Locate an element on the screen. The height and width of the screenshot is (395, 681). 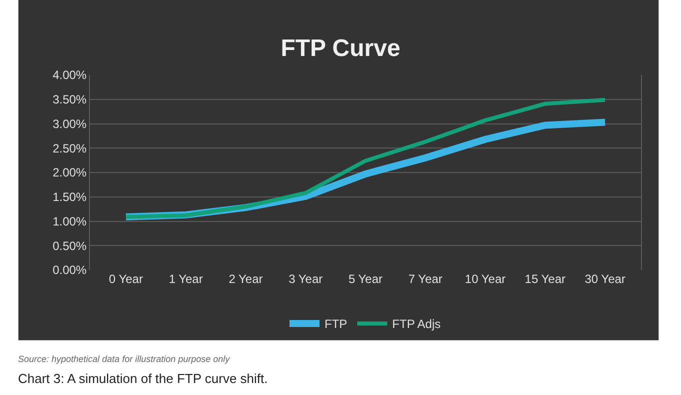
y-tick-label: 0.50% is located at coordinates (69, 245).